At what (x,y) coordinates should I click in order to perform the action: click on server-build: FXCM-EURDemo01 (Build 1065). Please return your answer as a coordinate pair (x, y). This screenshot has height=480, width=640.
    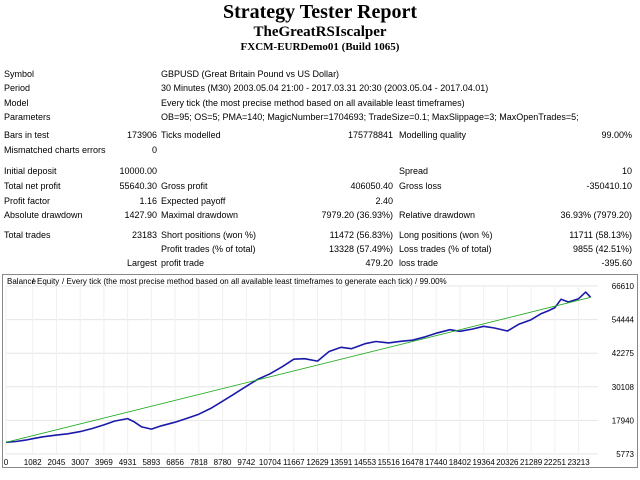
    Looking at the image, I should click on (320, 47).